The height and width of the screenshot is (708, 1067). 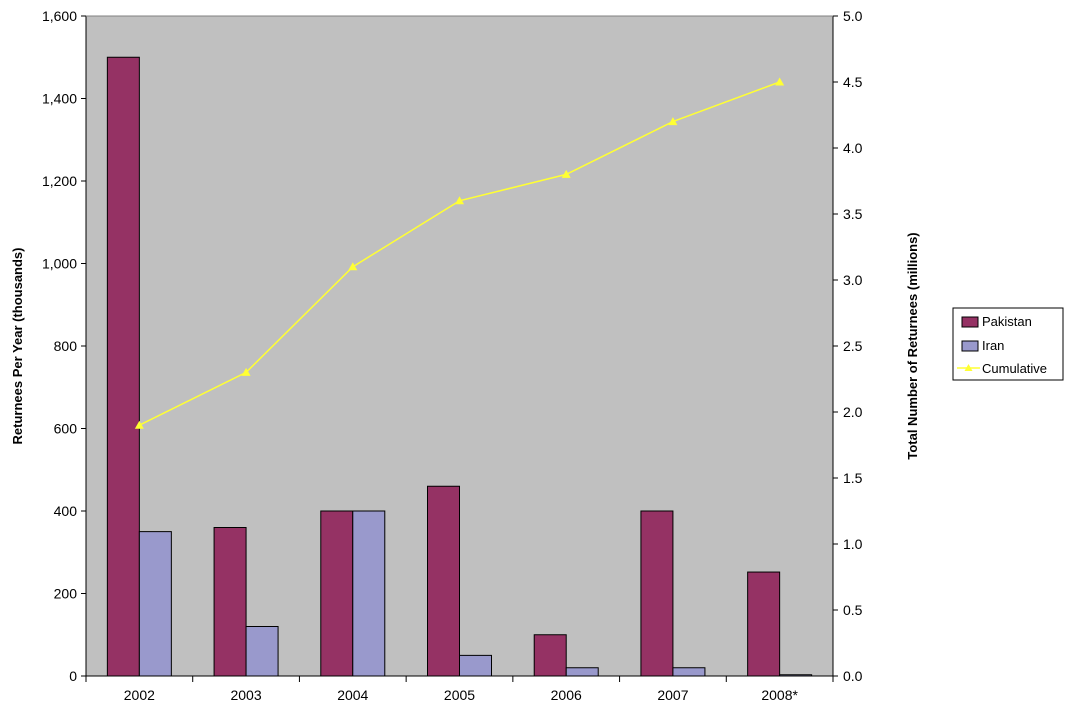 I want to click on left-axis-tick-label: 200, so click(x=66, y=594).